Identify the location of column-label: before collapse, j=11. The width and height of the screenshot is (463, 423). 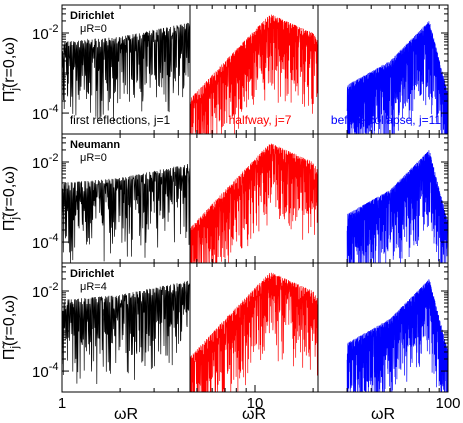
(386, 120).